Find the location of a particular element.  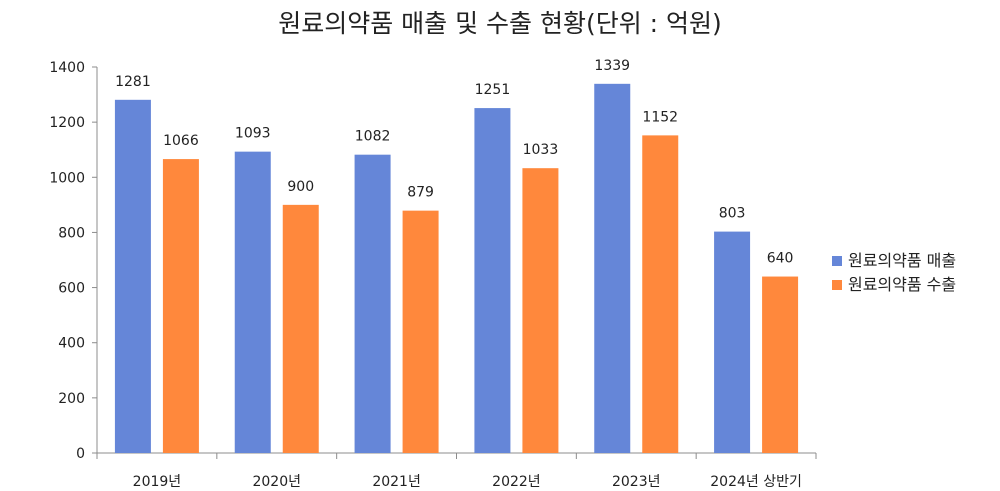

data-label: 1152 is located at coordinates (660, 117).